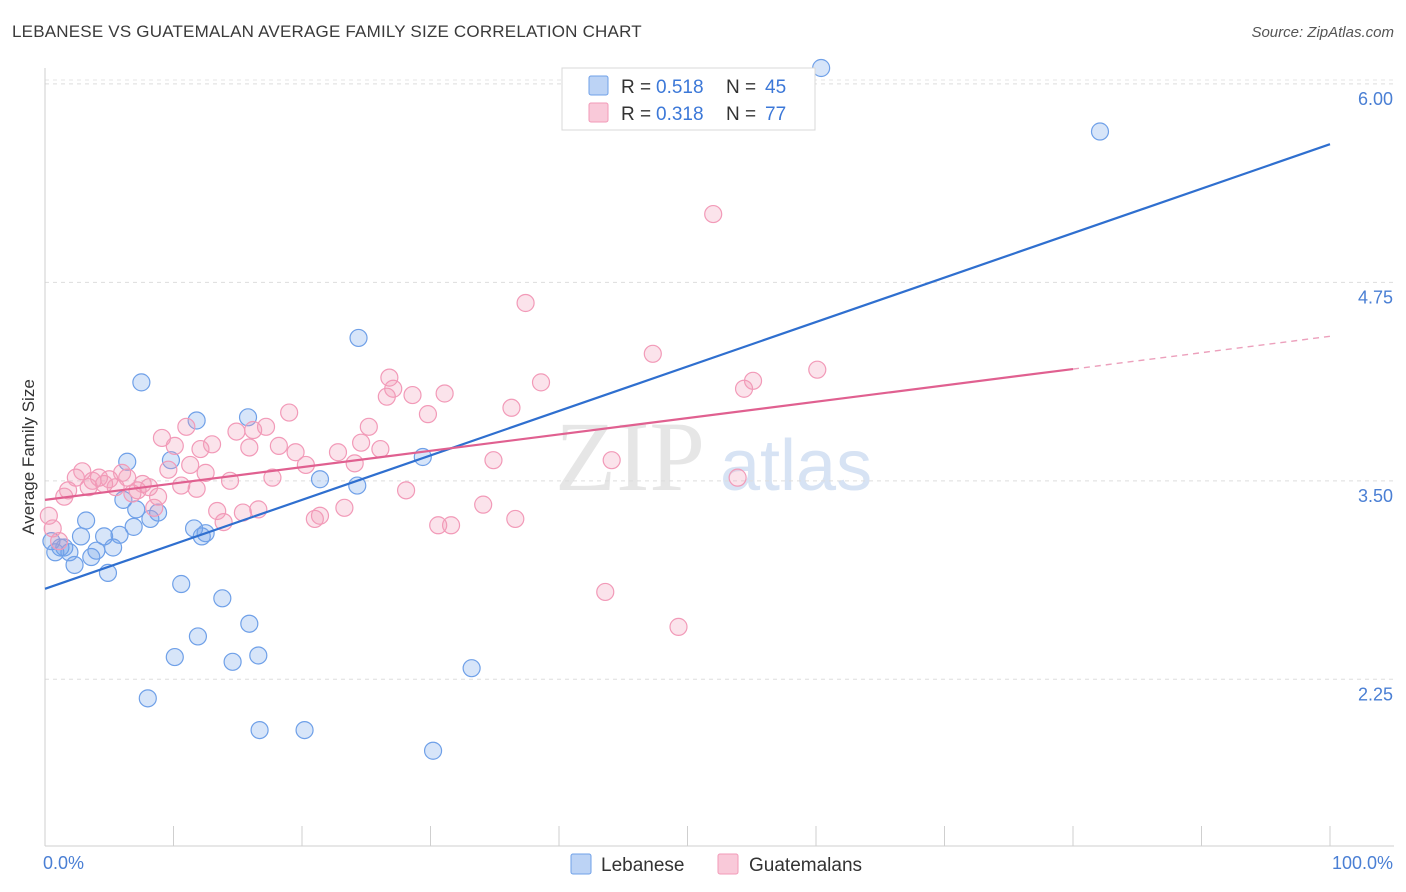 This screenshot has height=892, width=1406. What do you see at coordinates (581, 864) in the screenshot?
I see `legend-swatch-lebanese` at bounding box center [581, 864].